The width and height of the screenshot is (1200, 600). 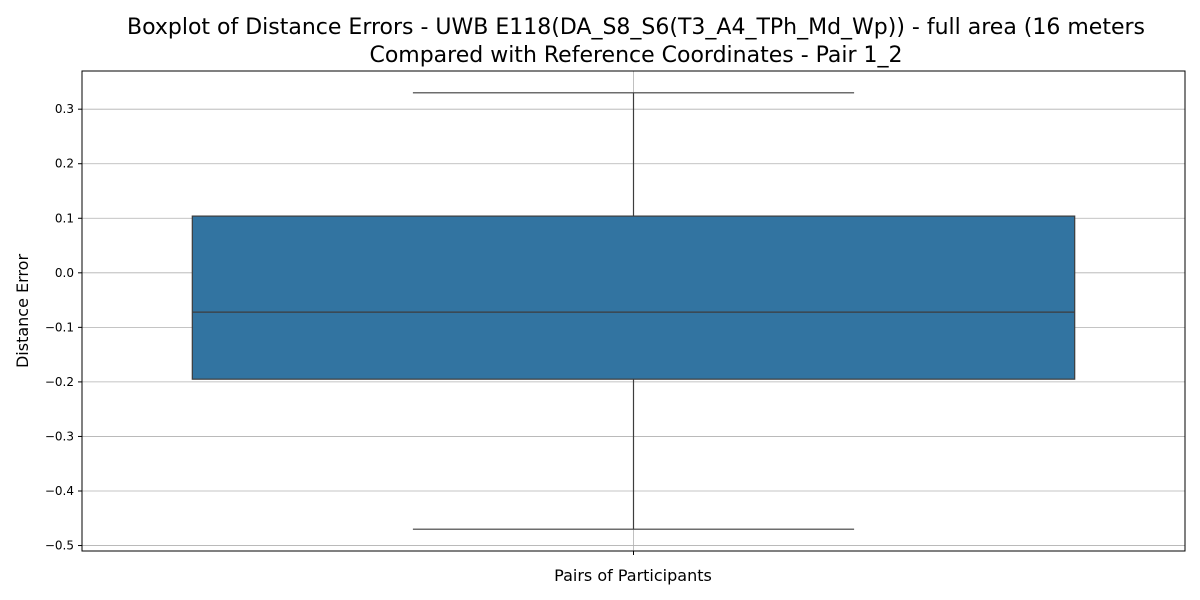 What do you see at coordinates (64, 164) in the screenshot?
I see `y-tick-label: 0.2` at bounding box center [64, 164].